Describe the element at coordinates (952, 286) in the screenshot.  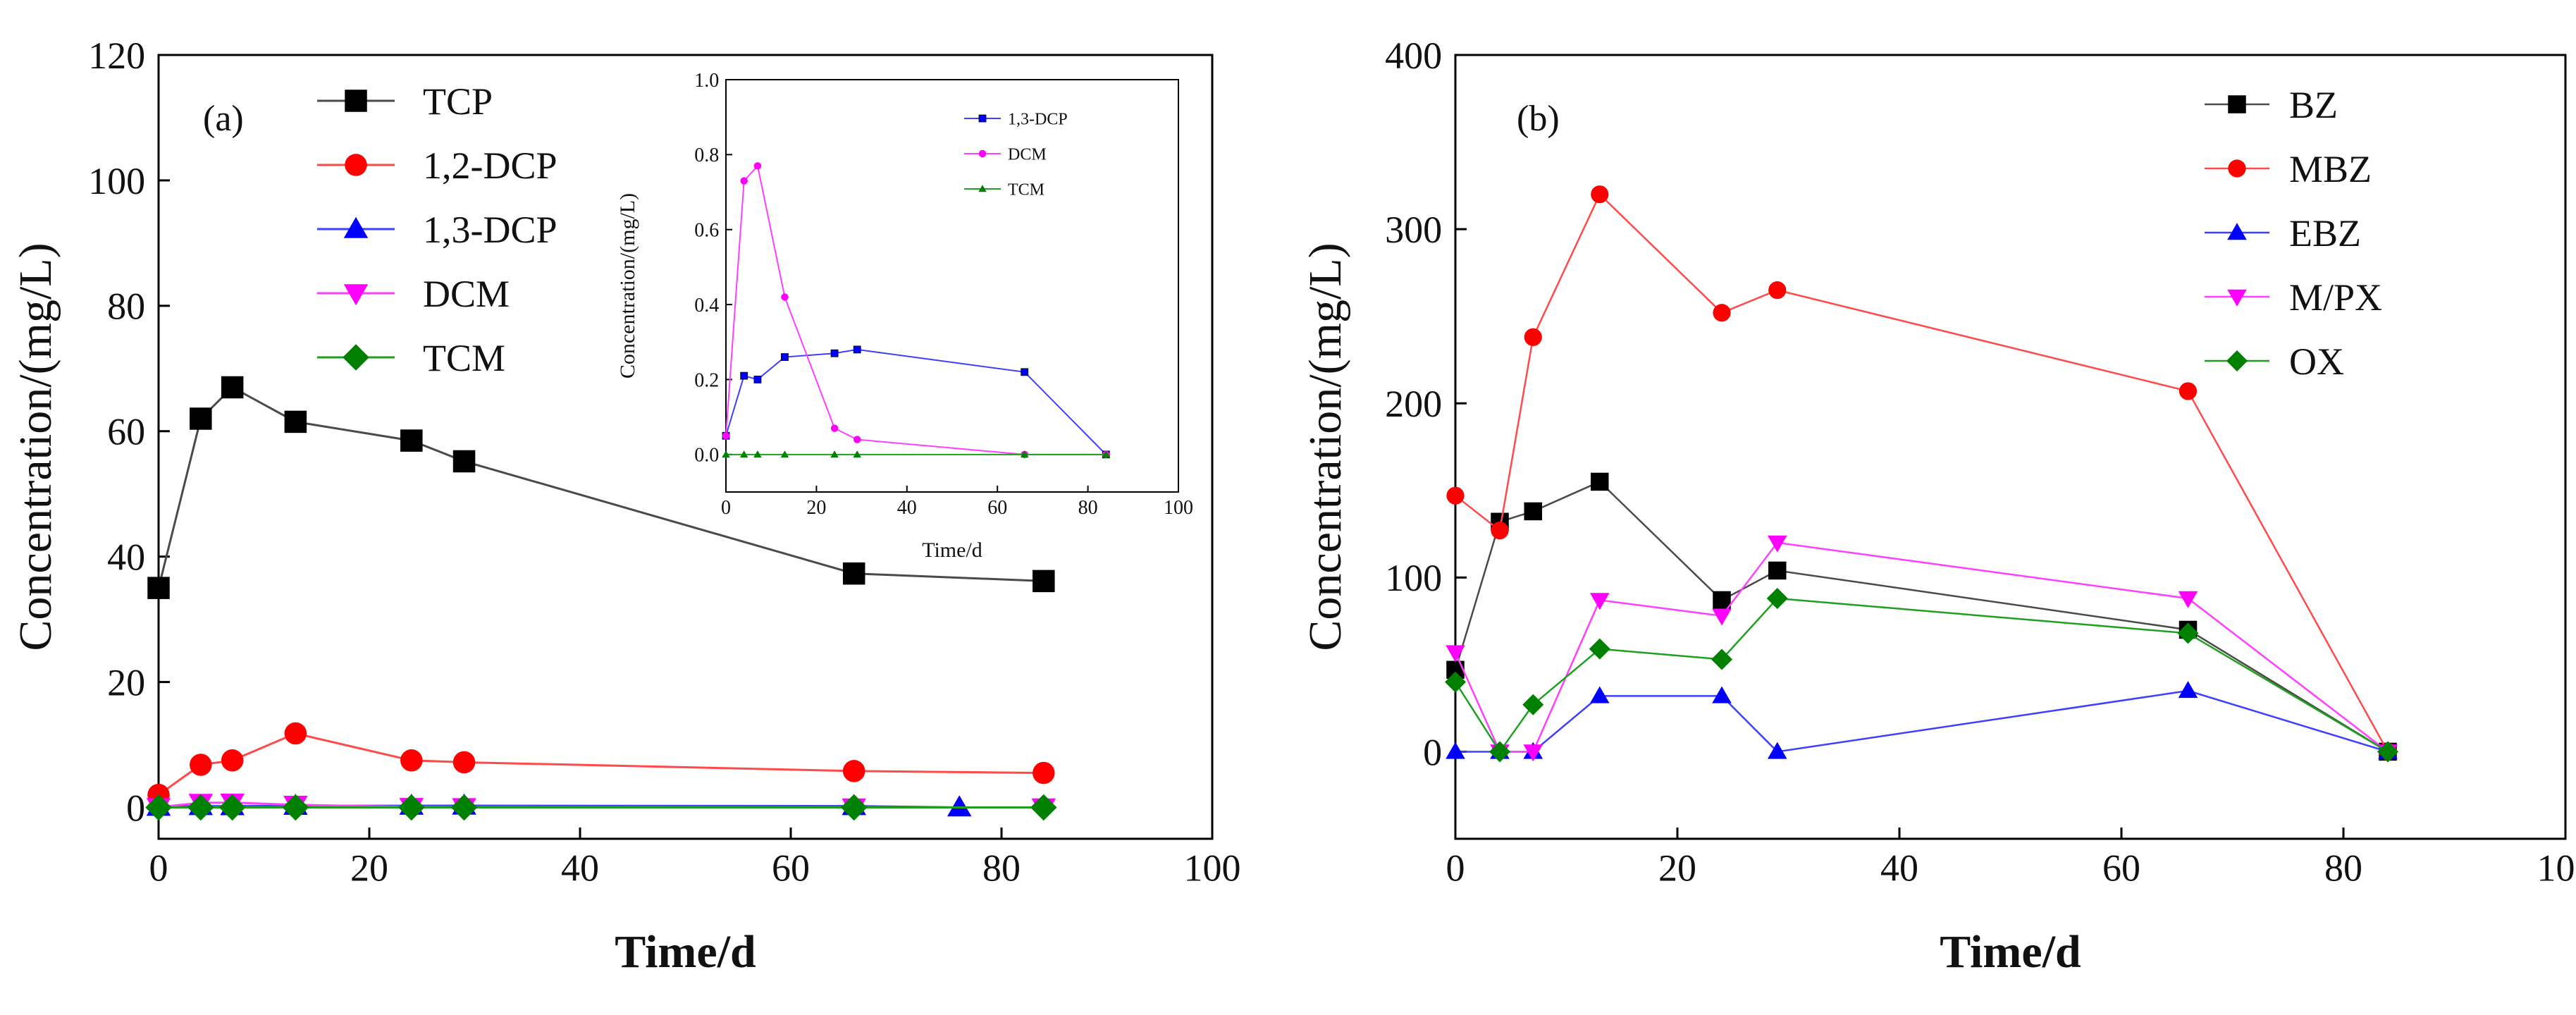
I see `plot-frame` at that location.